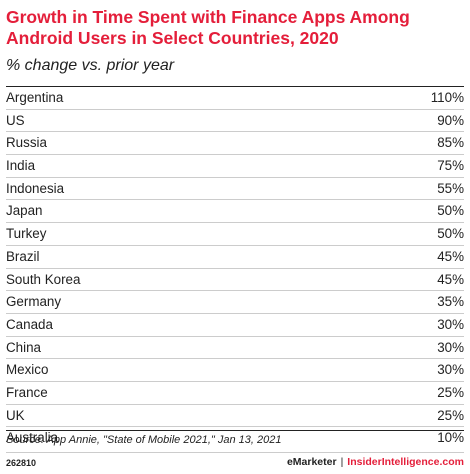  I want to click on country-label: India, so click(21, 166).